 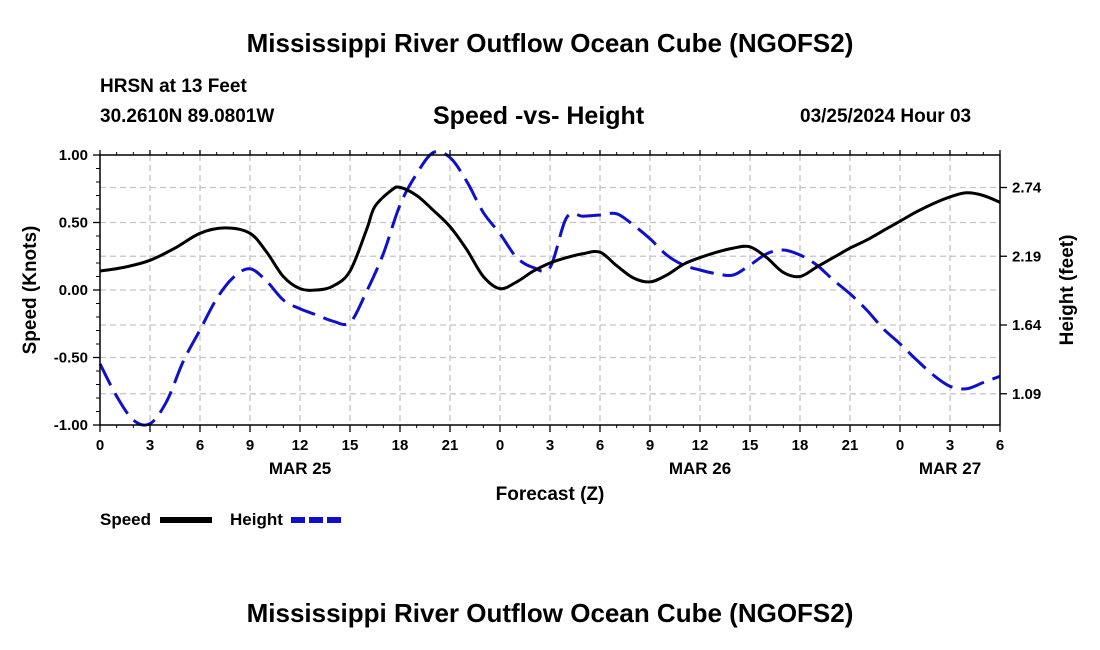 What do you see at coordinates (73, 290) in the screenshot?
I see `y-left-tick-label: 0.00` at bounding box center [73, 290].